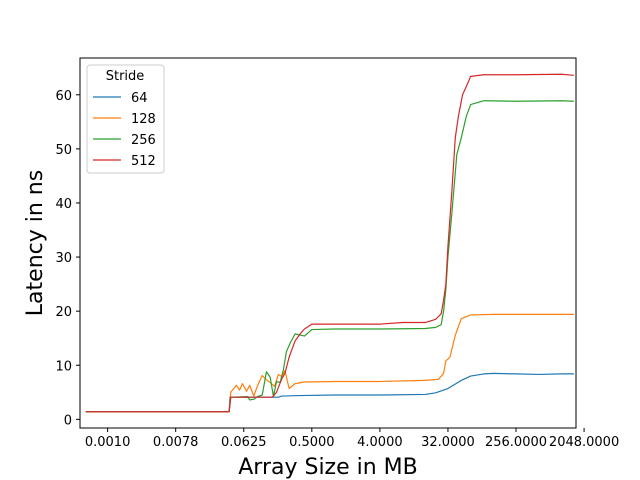 This screenshot has width=640, height=480. What do you see at coordinates (63, 312) in the screenshot?
I see `y-tick-label: 20` at bounding box center [63, 312].